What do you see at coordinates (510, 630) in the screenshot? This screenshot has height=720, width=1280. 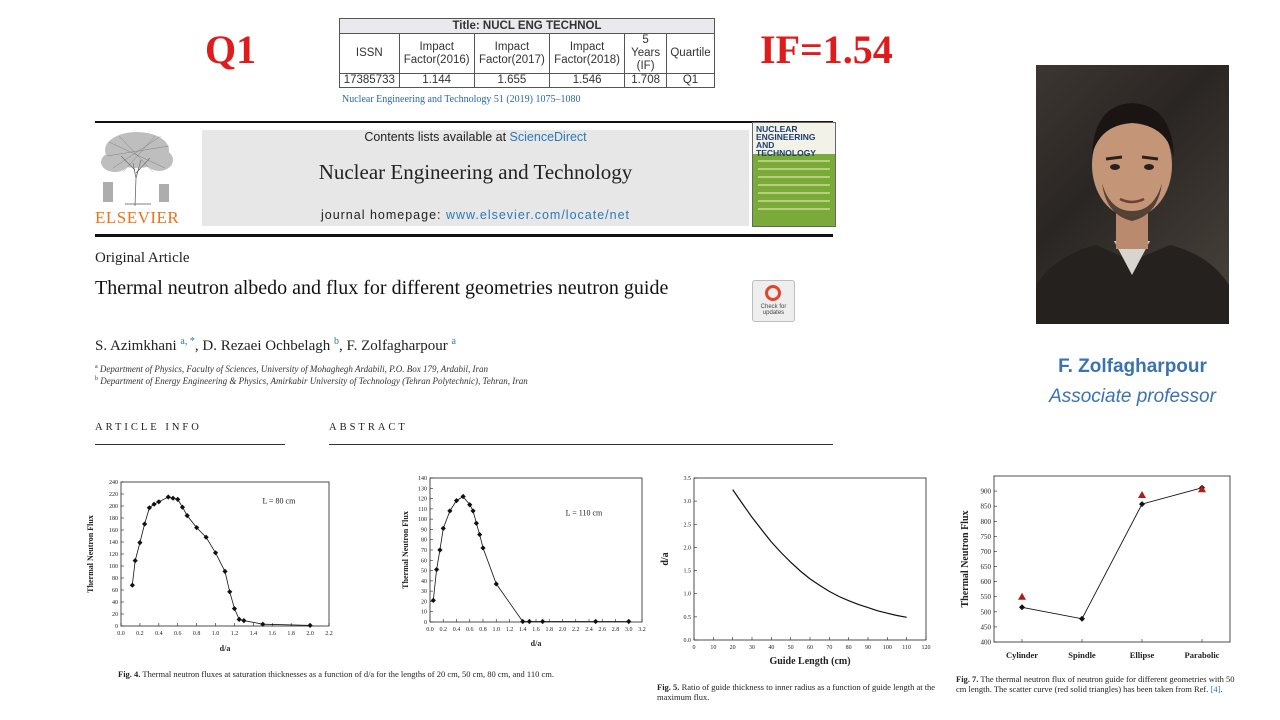 I see `x-tick-label: 1.2` at bounding box center [510, 630].